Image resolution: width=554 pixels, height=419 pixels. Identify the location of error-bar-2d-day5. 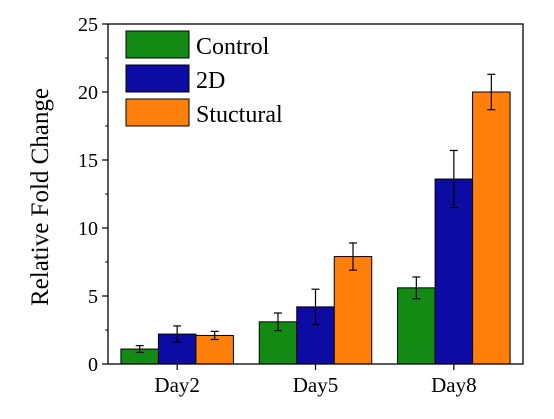
(315, 307).